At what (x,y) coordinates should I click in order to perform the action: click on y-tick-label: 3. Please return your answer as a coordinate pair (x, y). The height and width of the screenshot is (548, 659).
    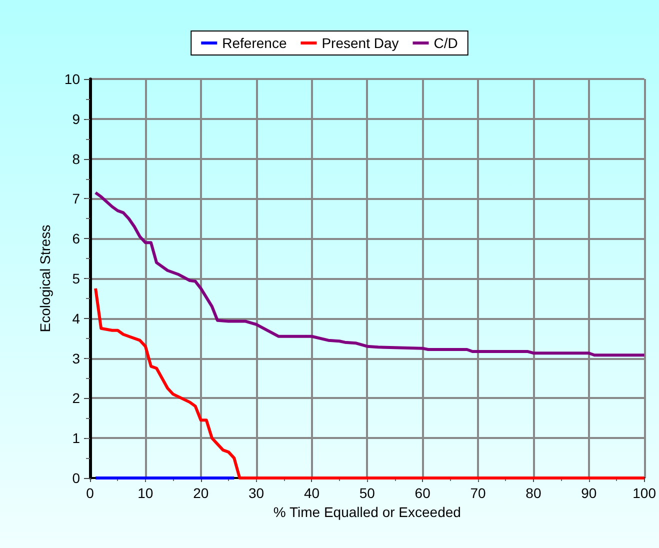
    Looking at the image, I should click on (76, 358).